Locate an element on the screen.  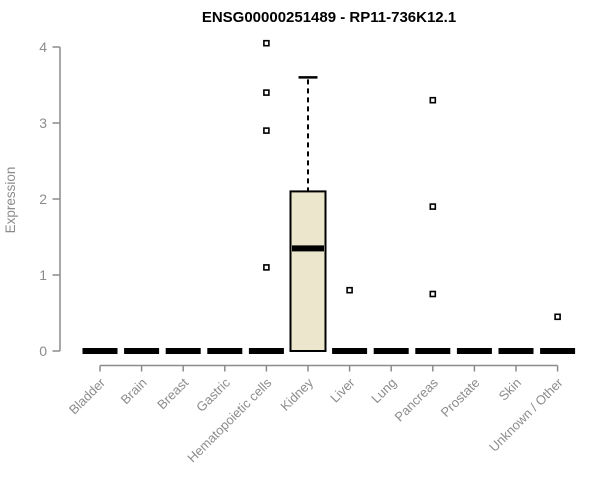
x-tick-label: Liver is located at coordinates (342, 390).